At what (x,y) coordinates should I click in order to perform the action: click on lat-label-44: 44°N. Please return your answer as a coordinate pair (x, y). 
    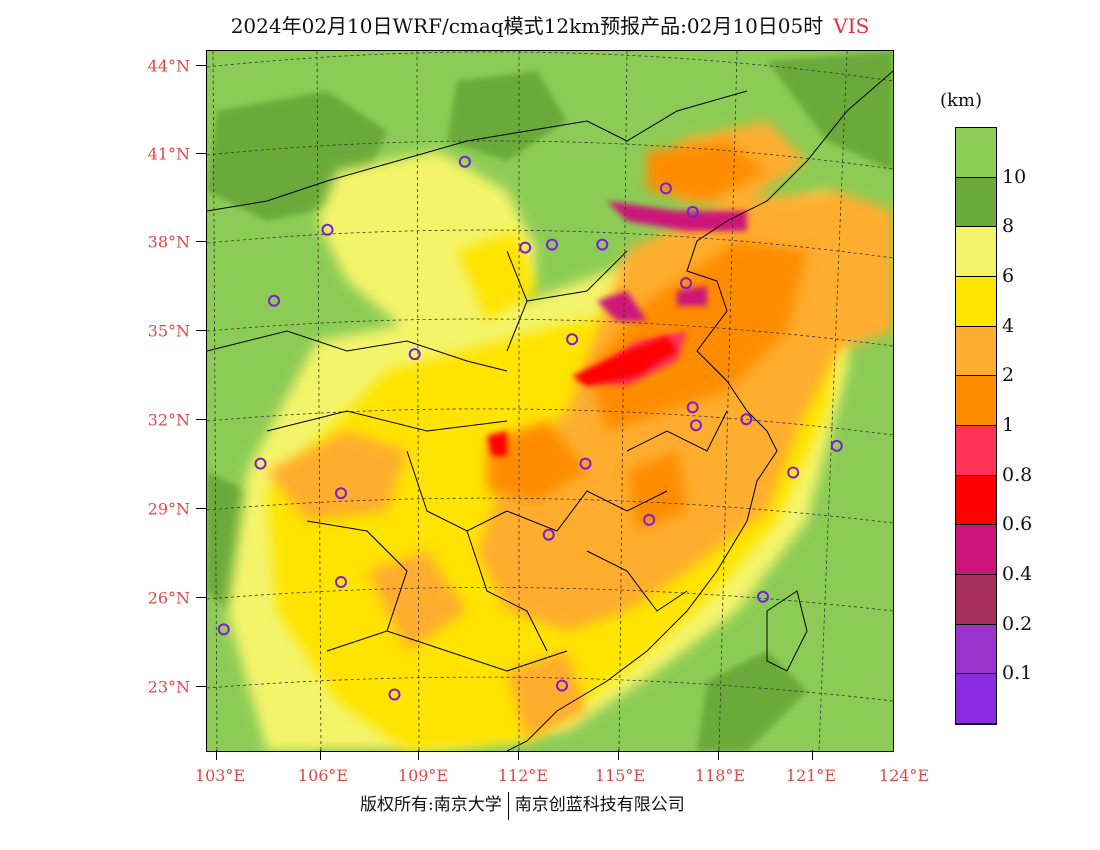
    Looking at the image, I should click on (168, 66).